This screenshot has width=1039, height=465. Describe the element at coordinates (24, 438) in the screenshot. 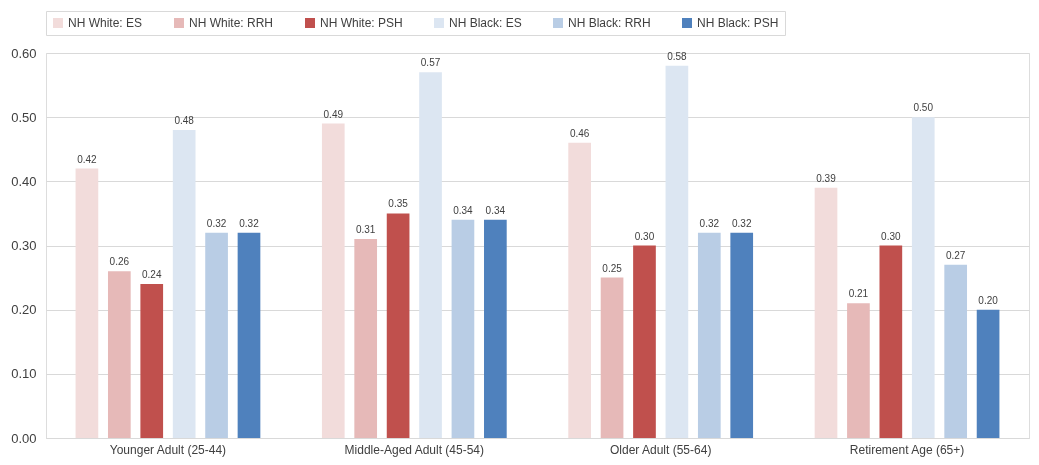

I see `y-tick-label: 0.00` at that location.